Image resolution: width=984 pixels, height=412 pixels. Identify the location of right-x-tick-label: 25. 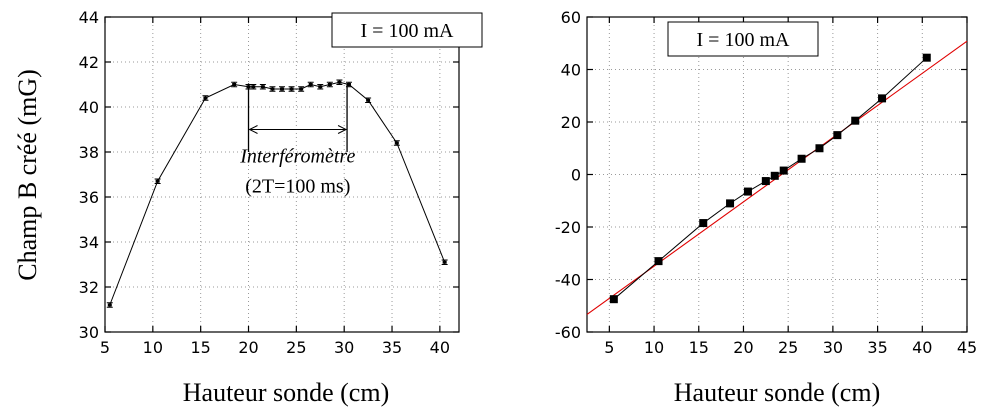
(788, 347).